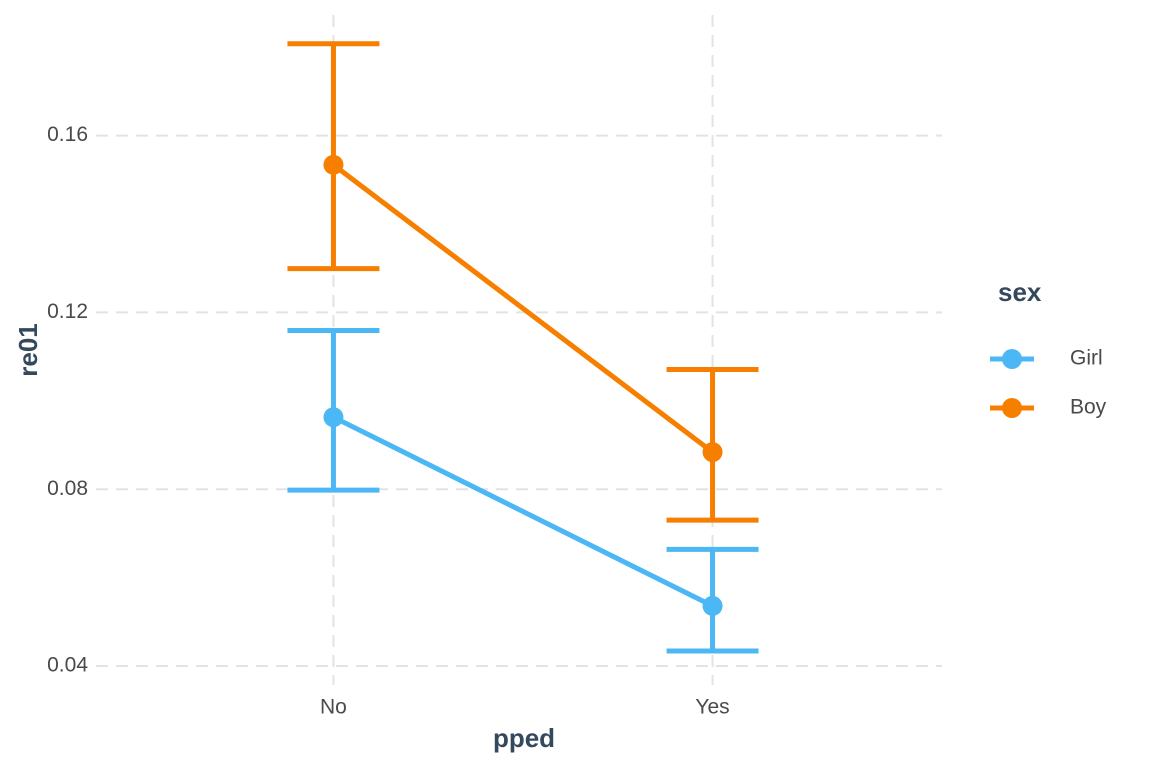 The width and height of the screenshot is (1152, 768). I want to click on x-tick-label: Yes, so click(712, 707).